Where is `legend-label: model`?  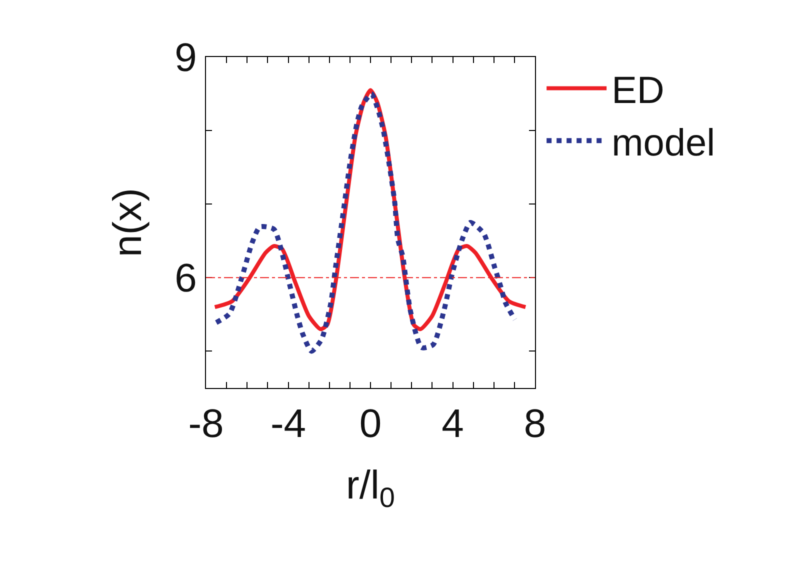
legend-label: model is located at coordinates (664, 143).